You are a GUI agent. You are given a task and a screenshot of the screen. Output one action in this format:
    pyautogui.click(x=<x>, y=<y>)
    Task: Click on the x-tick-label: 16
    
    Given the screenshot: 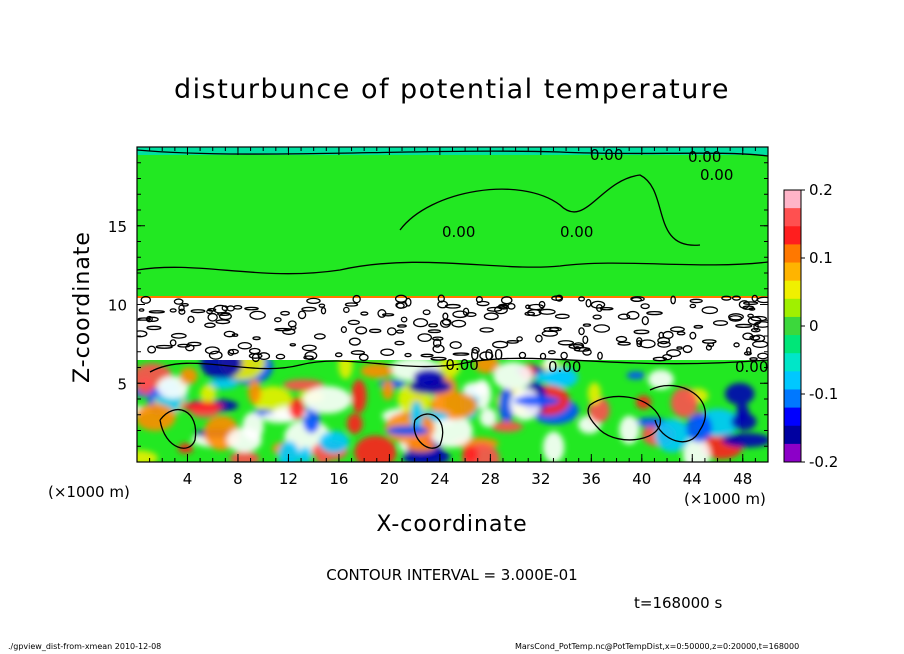 What is the action you would take?
    pyautogui.click(x=338, y=479)
    